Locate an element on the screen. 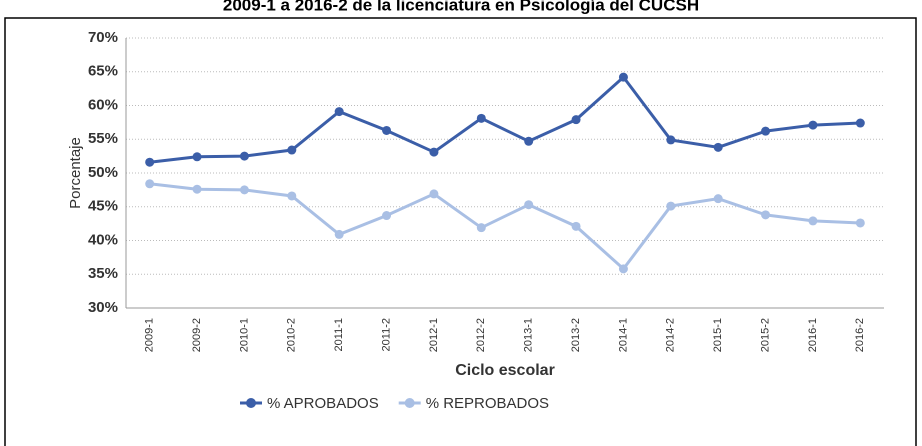  x-tick-label: 2012-1 is located at coordinates (434, 335).